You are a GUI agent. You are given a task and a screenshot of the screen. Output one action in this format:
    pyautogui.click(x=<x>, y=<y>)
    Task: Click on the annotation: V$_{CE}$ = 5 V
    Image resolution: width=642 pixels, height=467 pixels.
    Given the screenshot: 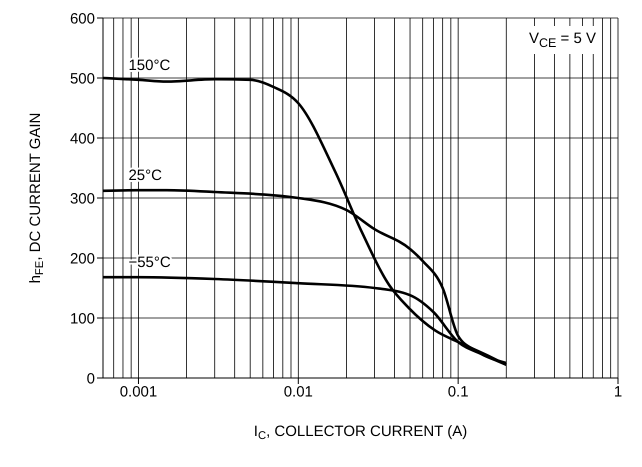 What is the action you would take?
    pyautogui.click(x=562, y=40)
    